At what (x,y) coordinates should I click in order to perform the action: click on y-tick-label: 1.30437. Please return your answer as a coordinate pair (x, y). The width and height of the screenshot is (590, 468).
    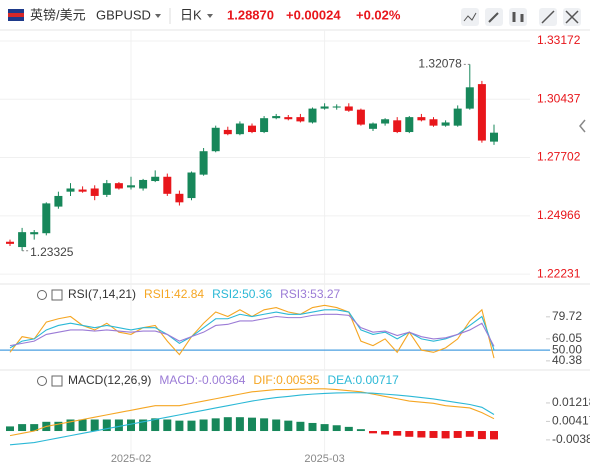
    Looking at the image, I should click on (559, 98).